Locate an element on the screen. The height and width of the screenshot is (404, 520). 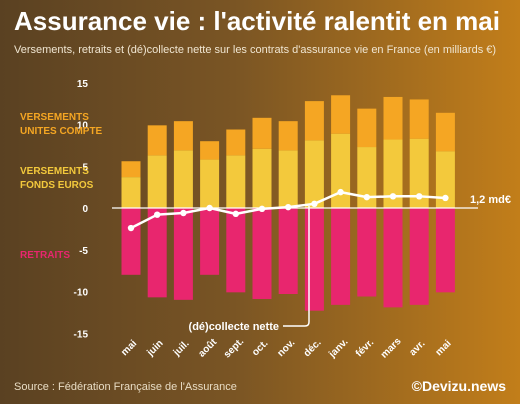
y-tick-label: -10 is located at coordinates (81, 293).